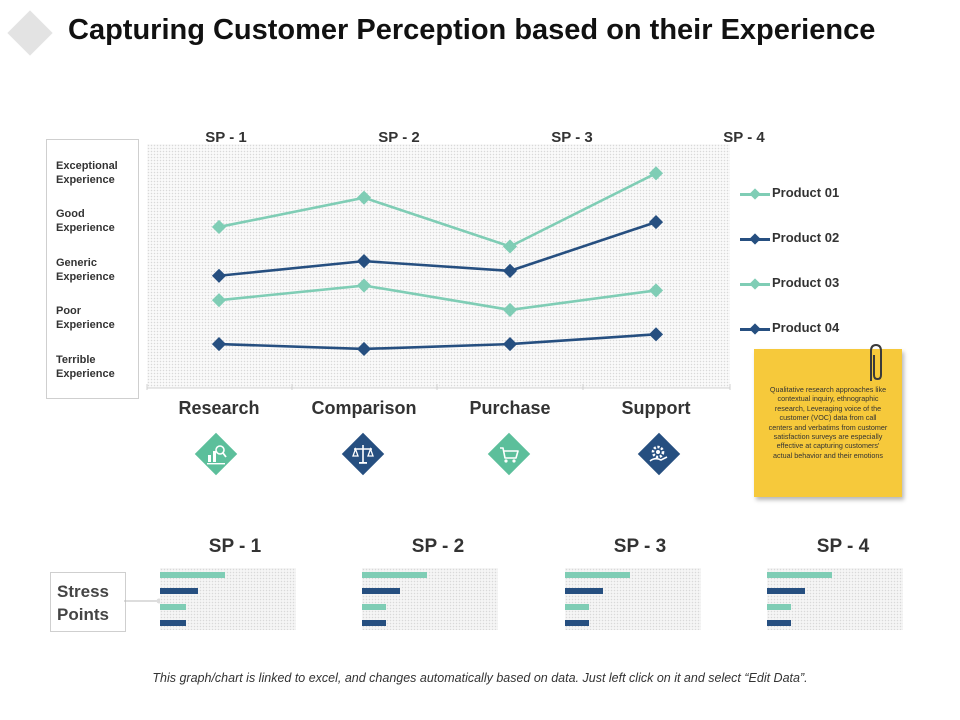  Describe the element at coordinates (143, 601) in the screenshot. I see `stress-connector` at that location.